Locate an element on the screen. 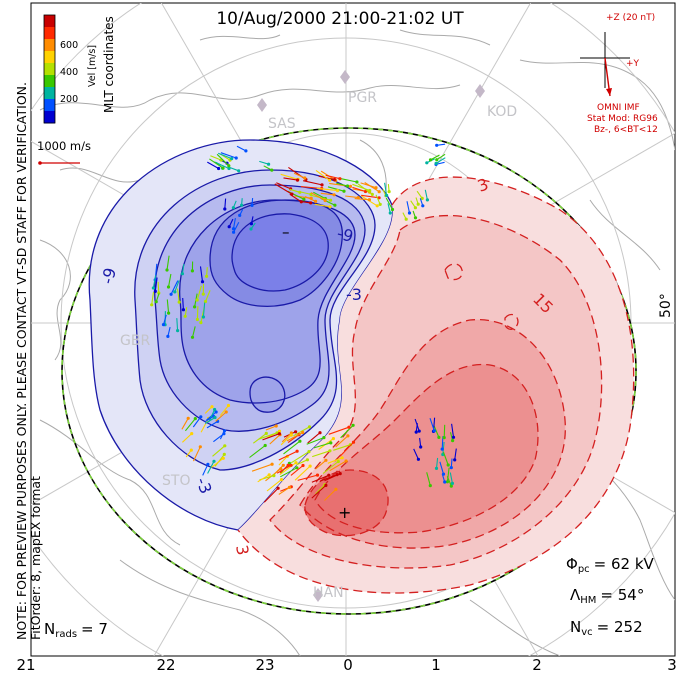  contour-label: -9 is located at coordinates (345, 235).